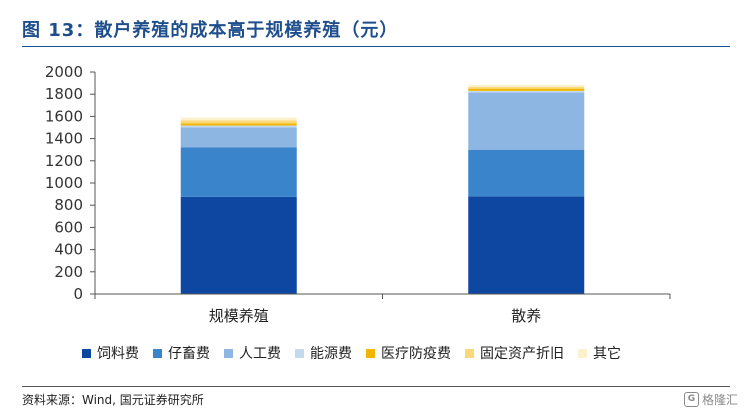 The width and height of the screenshot is (746, 419). Describe the element at coordinates (68, 272) in the screenshot. I see `y-tick-label: 200` at that location.